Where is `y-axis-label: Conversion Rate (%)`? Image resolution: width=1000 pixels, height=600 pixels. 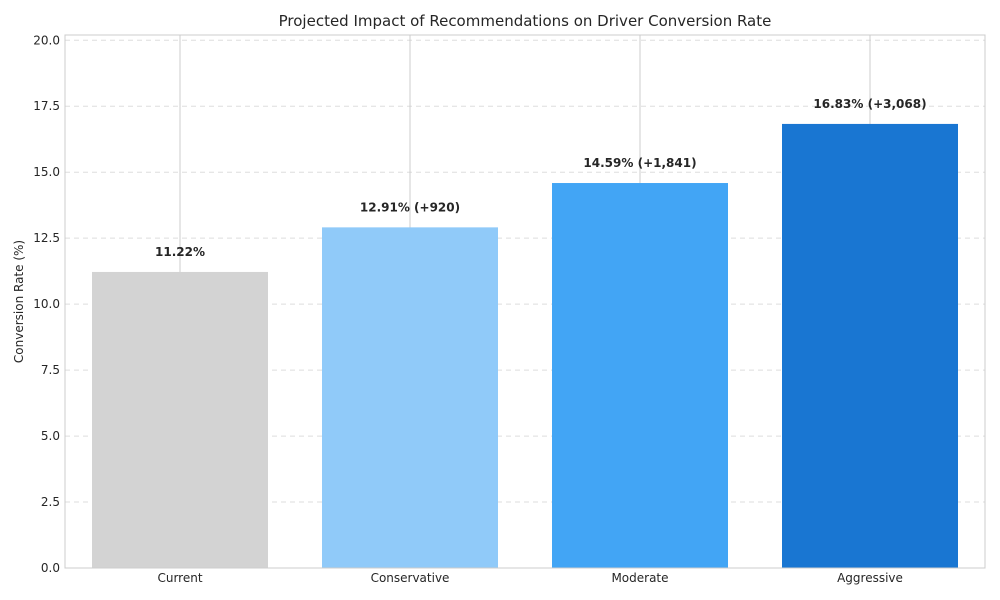
y-axis-label: Conversion Rate (%) is located at coordinates (19, 301).